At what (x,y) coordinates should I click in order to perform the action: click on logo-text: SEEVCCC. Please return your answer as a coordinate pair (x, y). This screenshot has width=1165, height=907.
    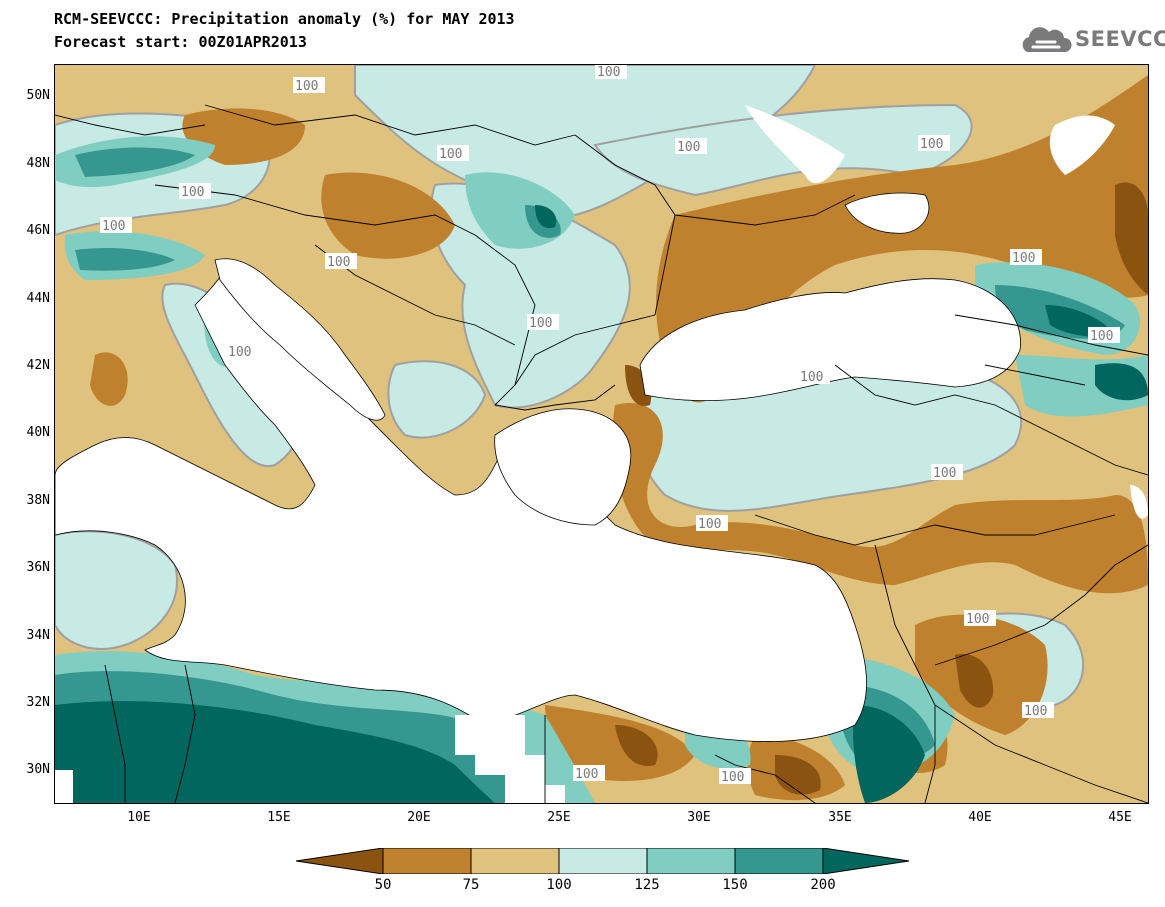
    Looking at the image, I should click on (1120, 39).